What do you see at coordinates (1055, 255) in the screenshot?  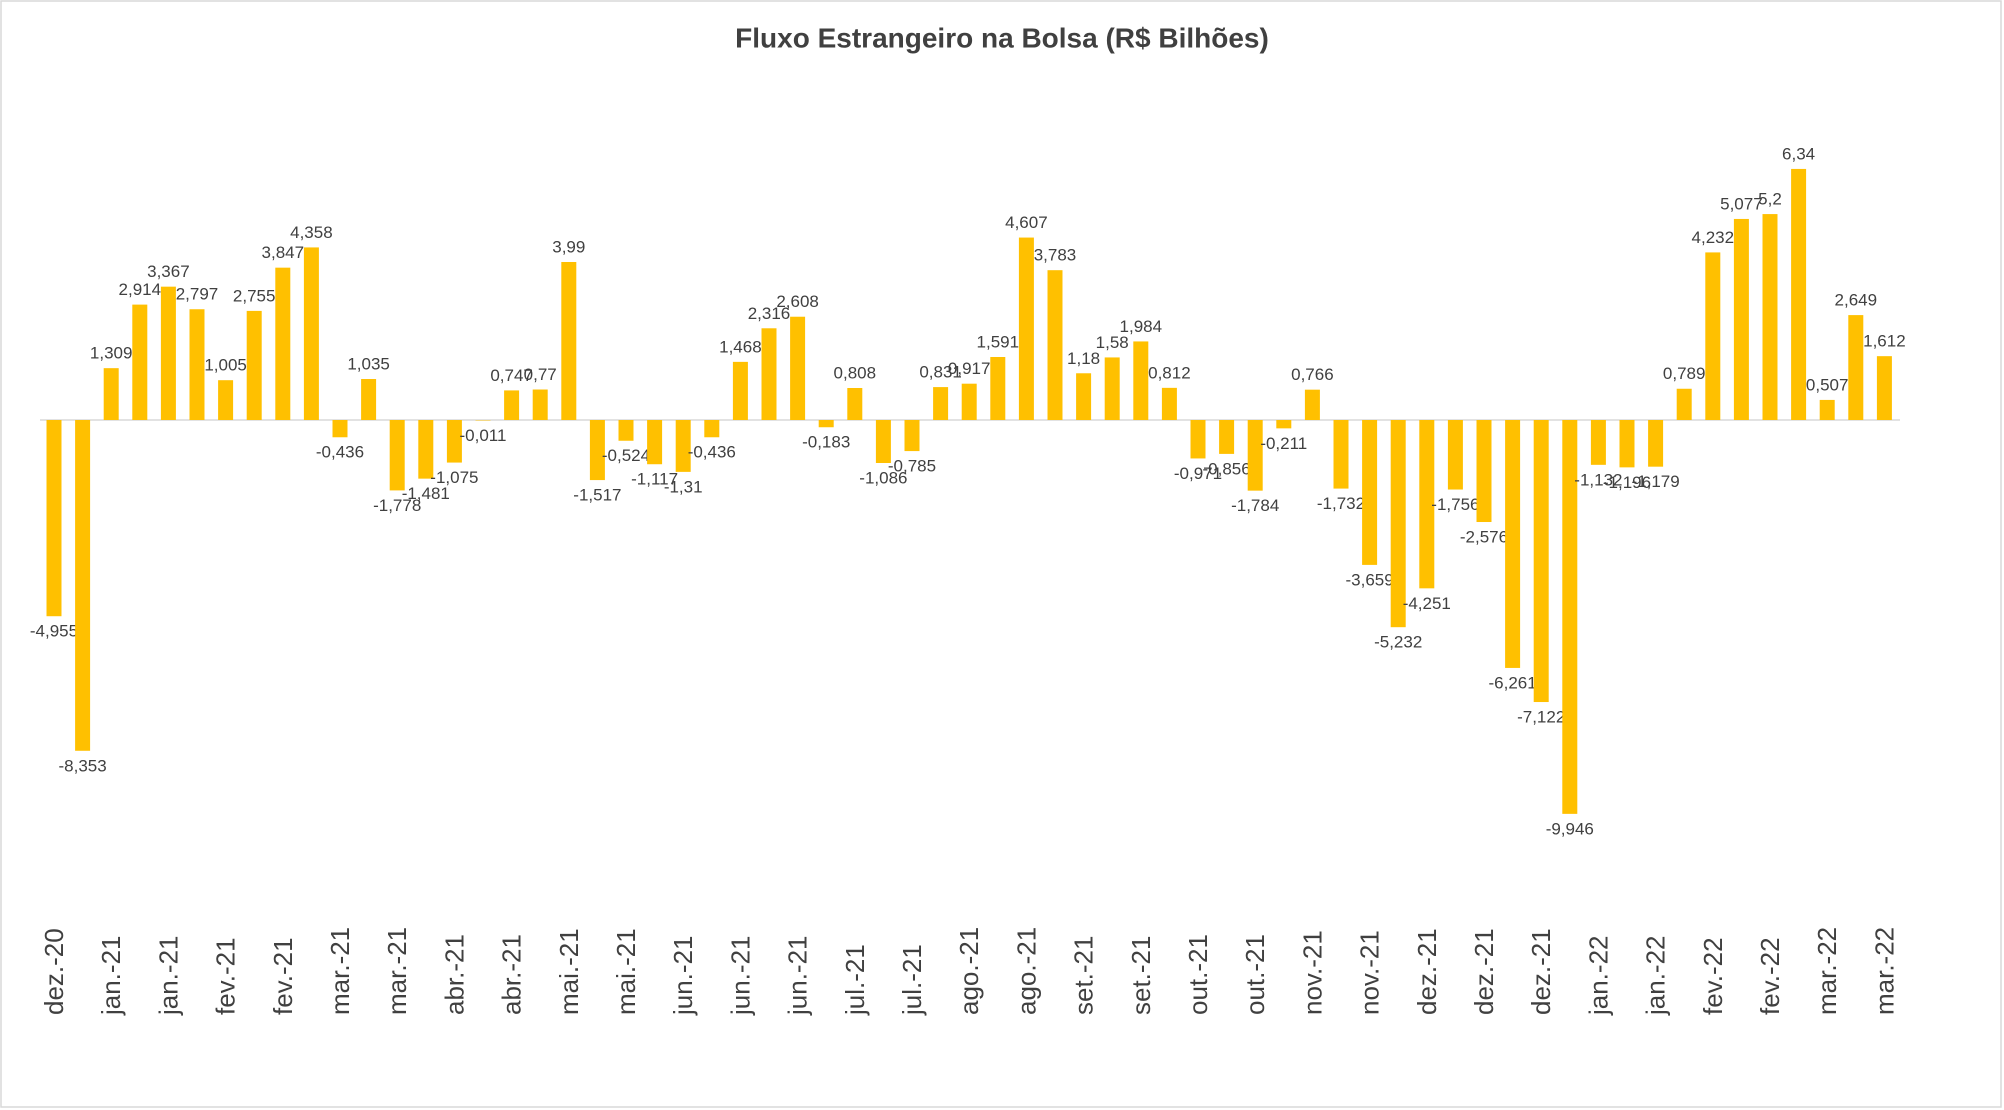 I see `data-label: 3,783` at bounding box center [1055, 255].